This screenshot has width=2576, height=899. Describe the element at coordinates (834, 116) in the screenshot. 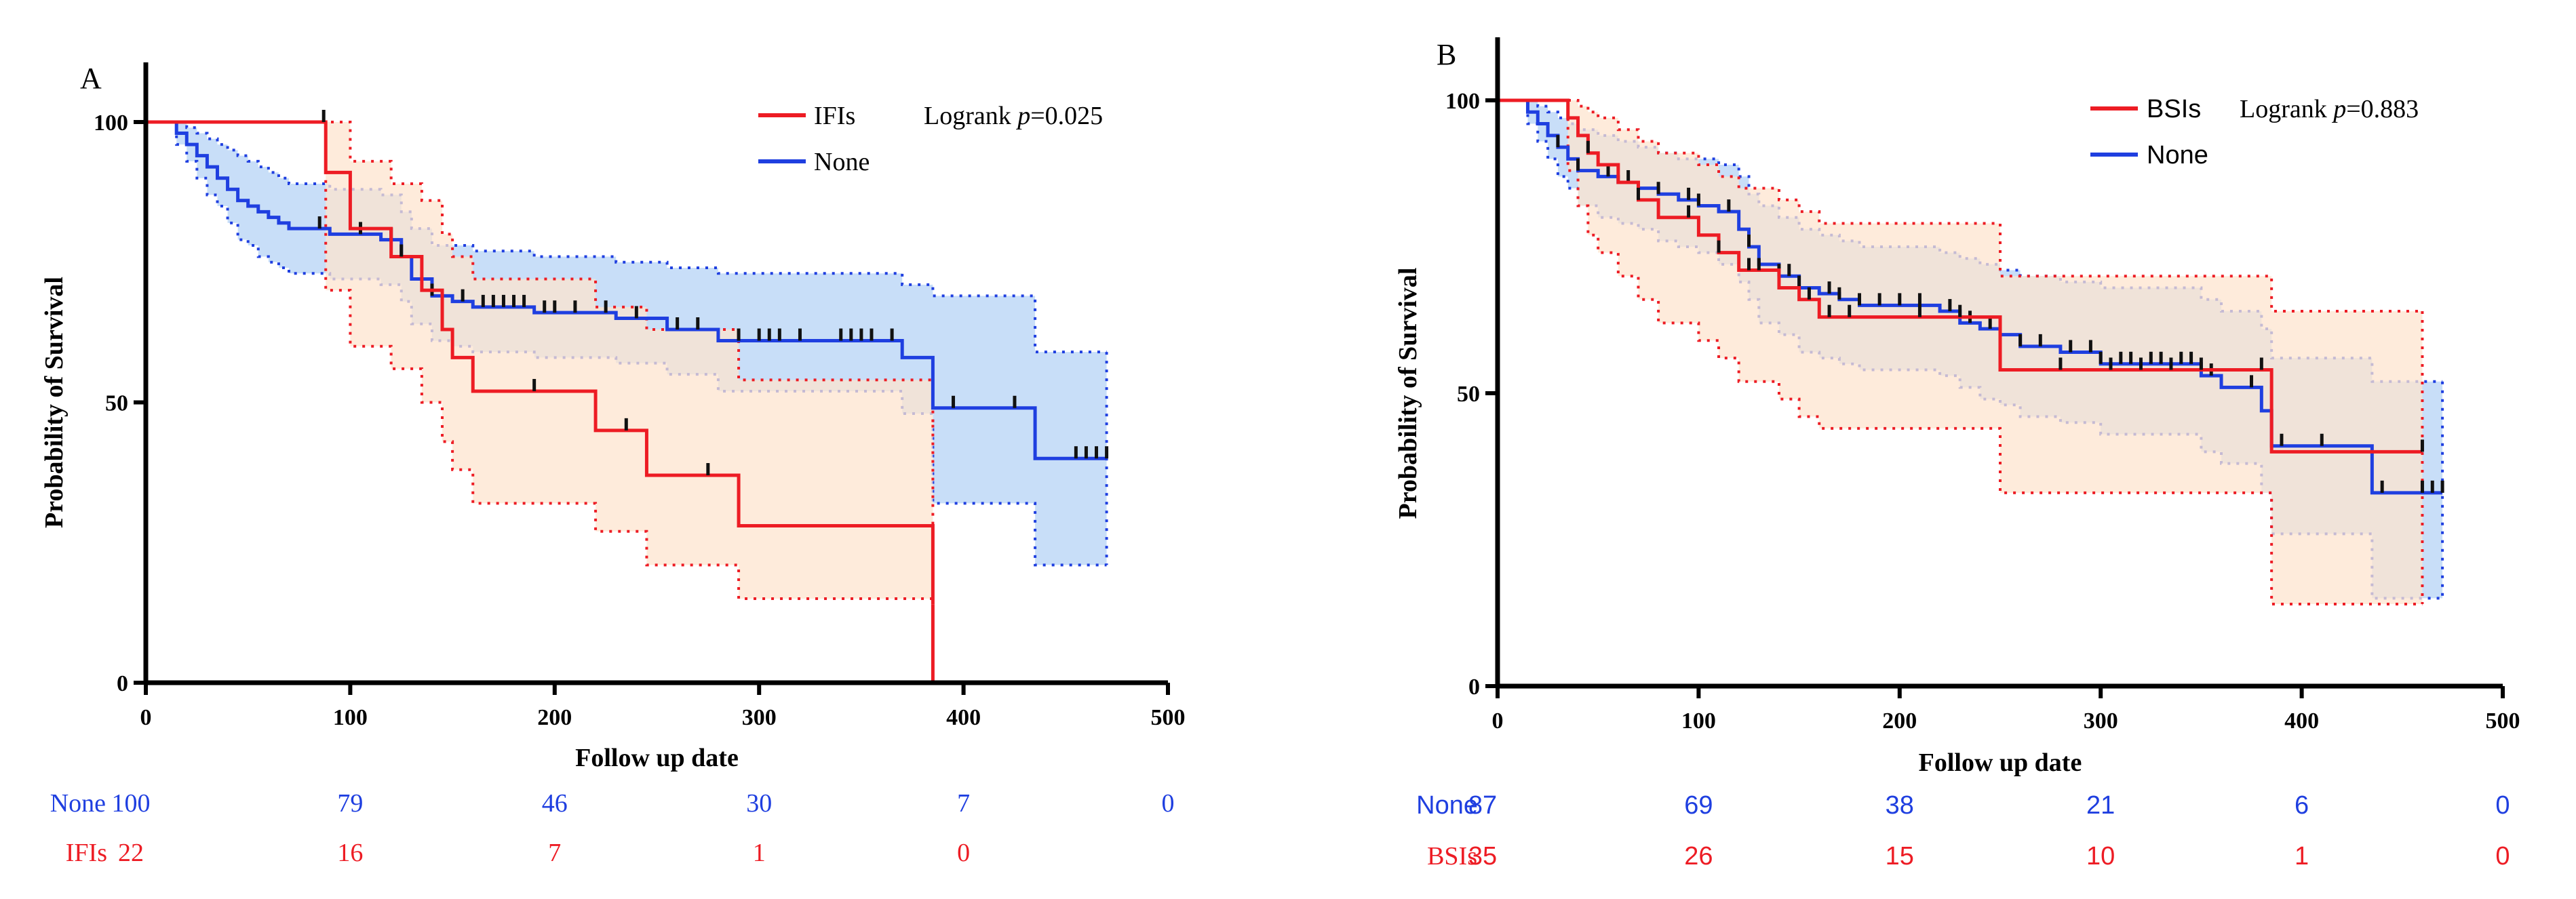

I see `legend-label-ifis: IFIs` at that location.